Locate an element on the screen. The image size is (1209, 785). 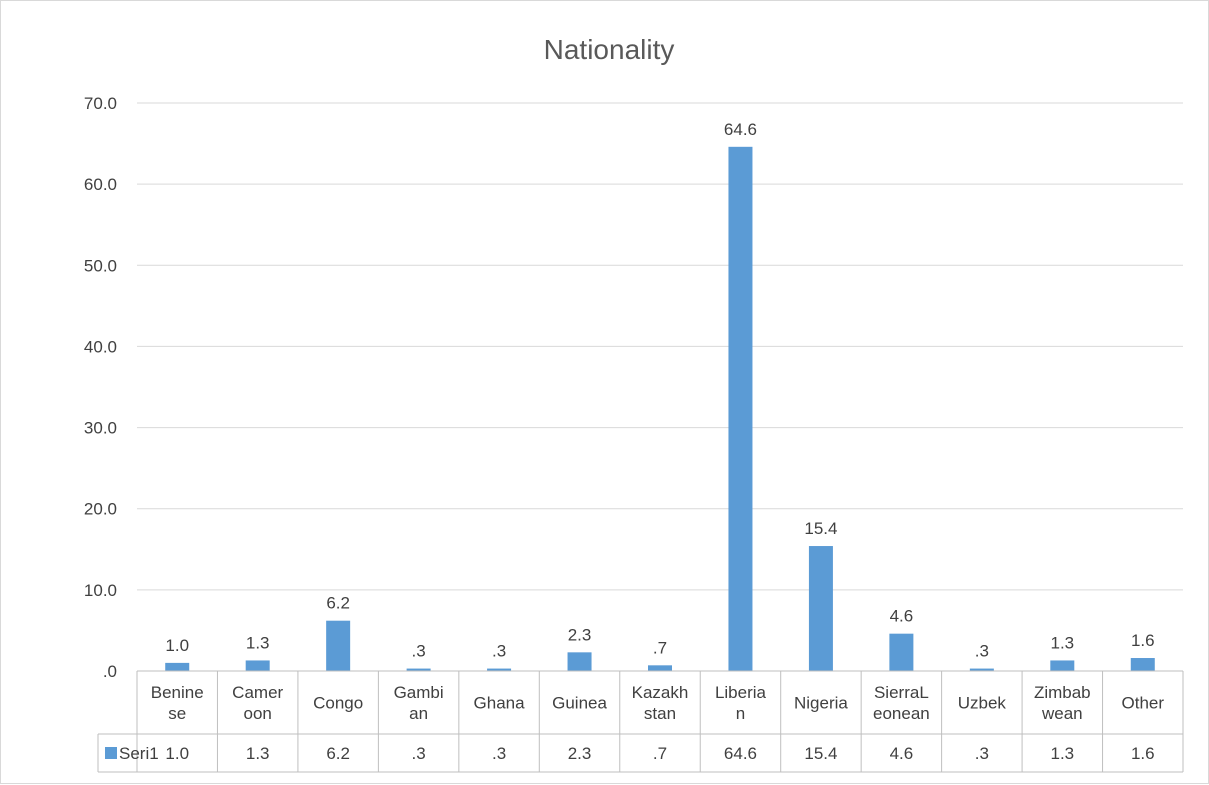
table-value: .7 is located at coordinates (660, 753).